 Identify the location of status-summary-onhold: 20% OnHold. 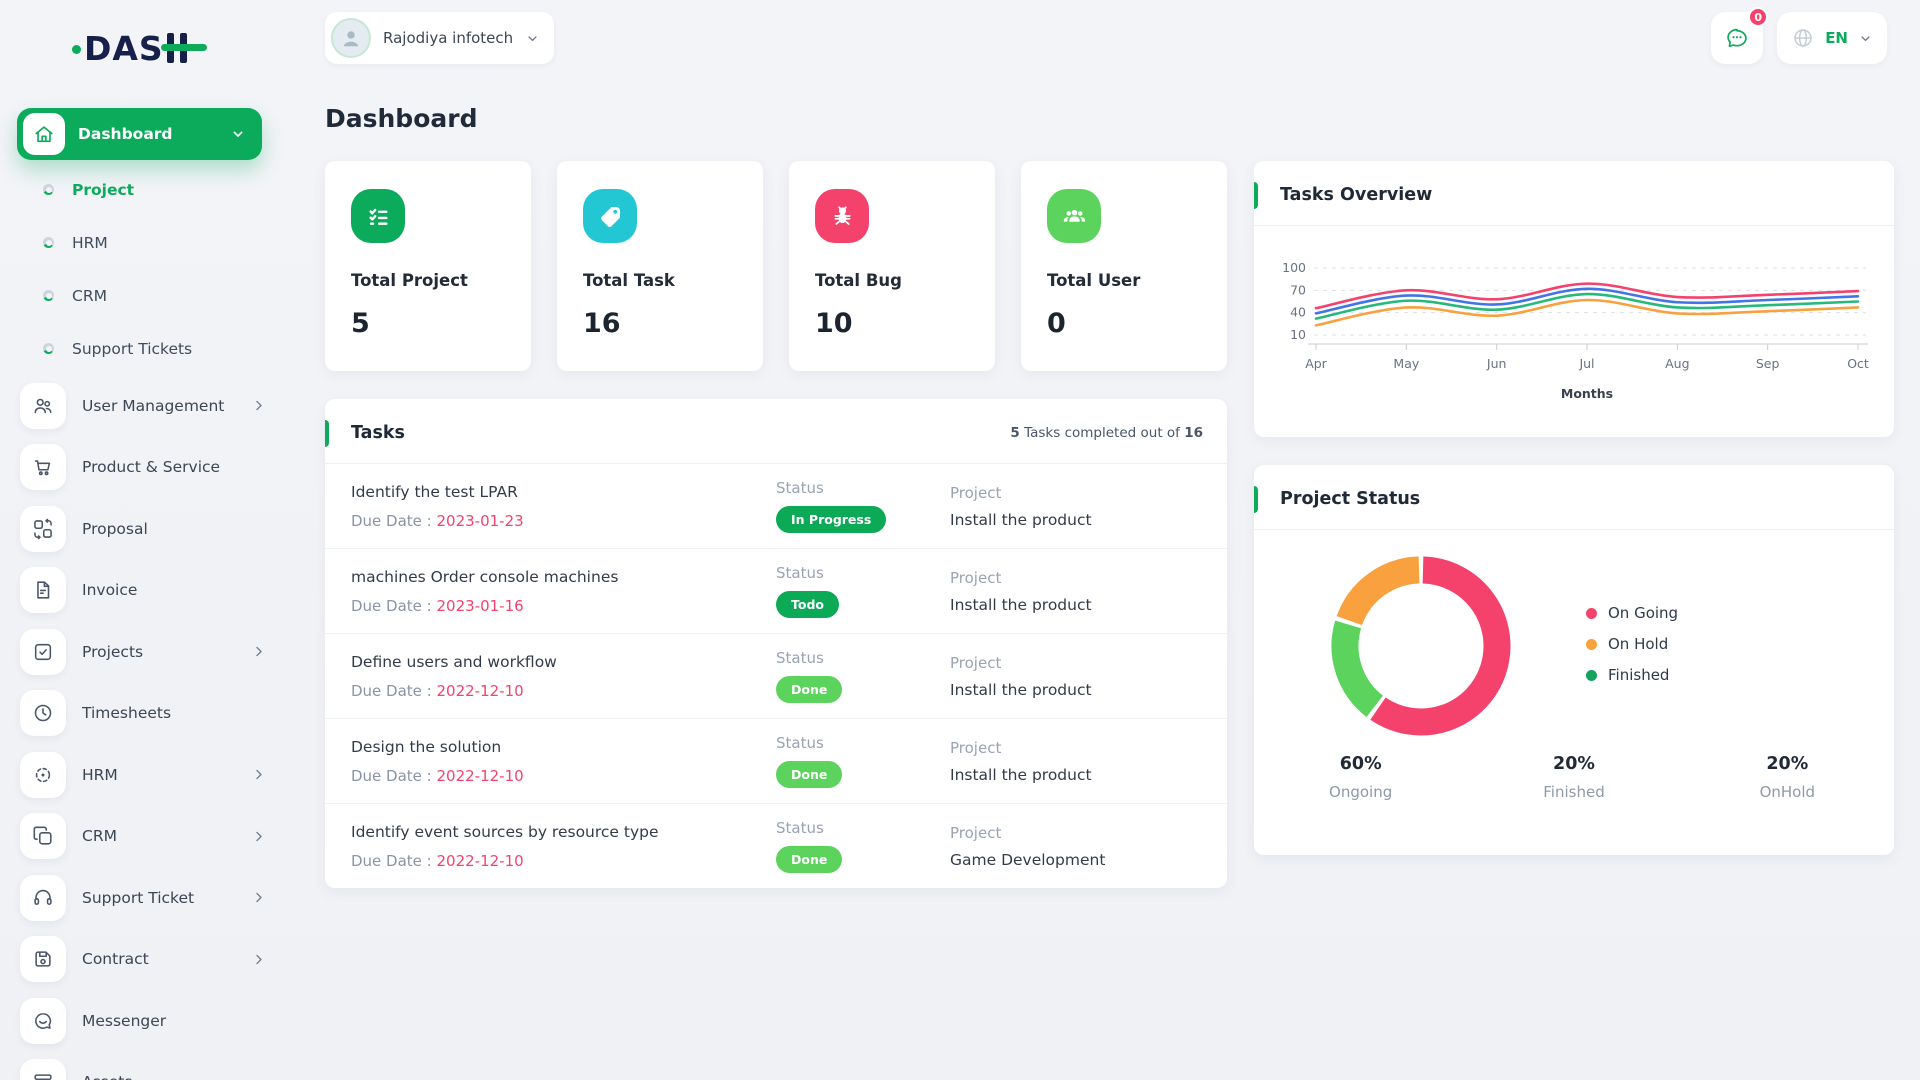
(1787, 777).